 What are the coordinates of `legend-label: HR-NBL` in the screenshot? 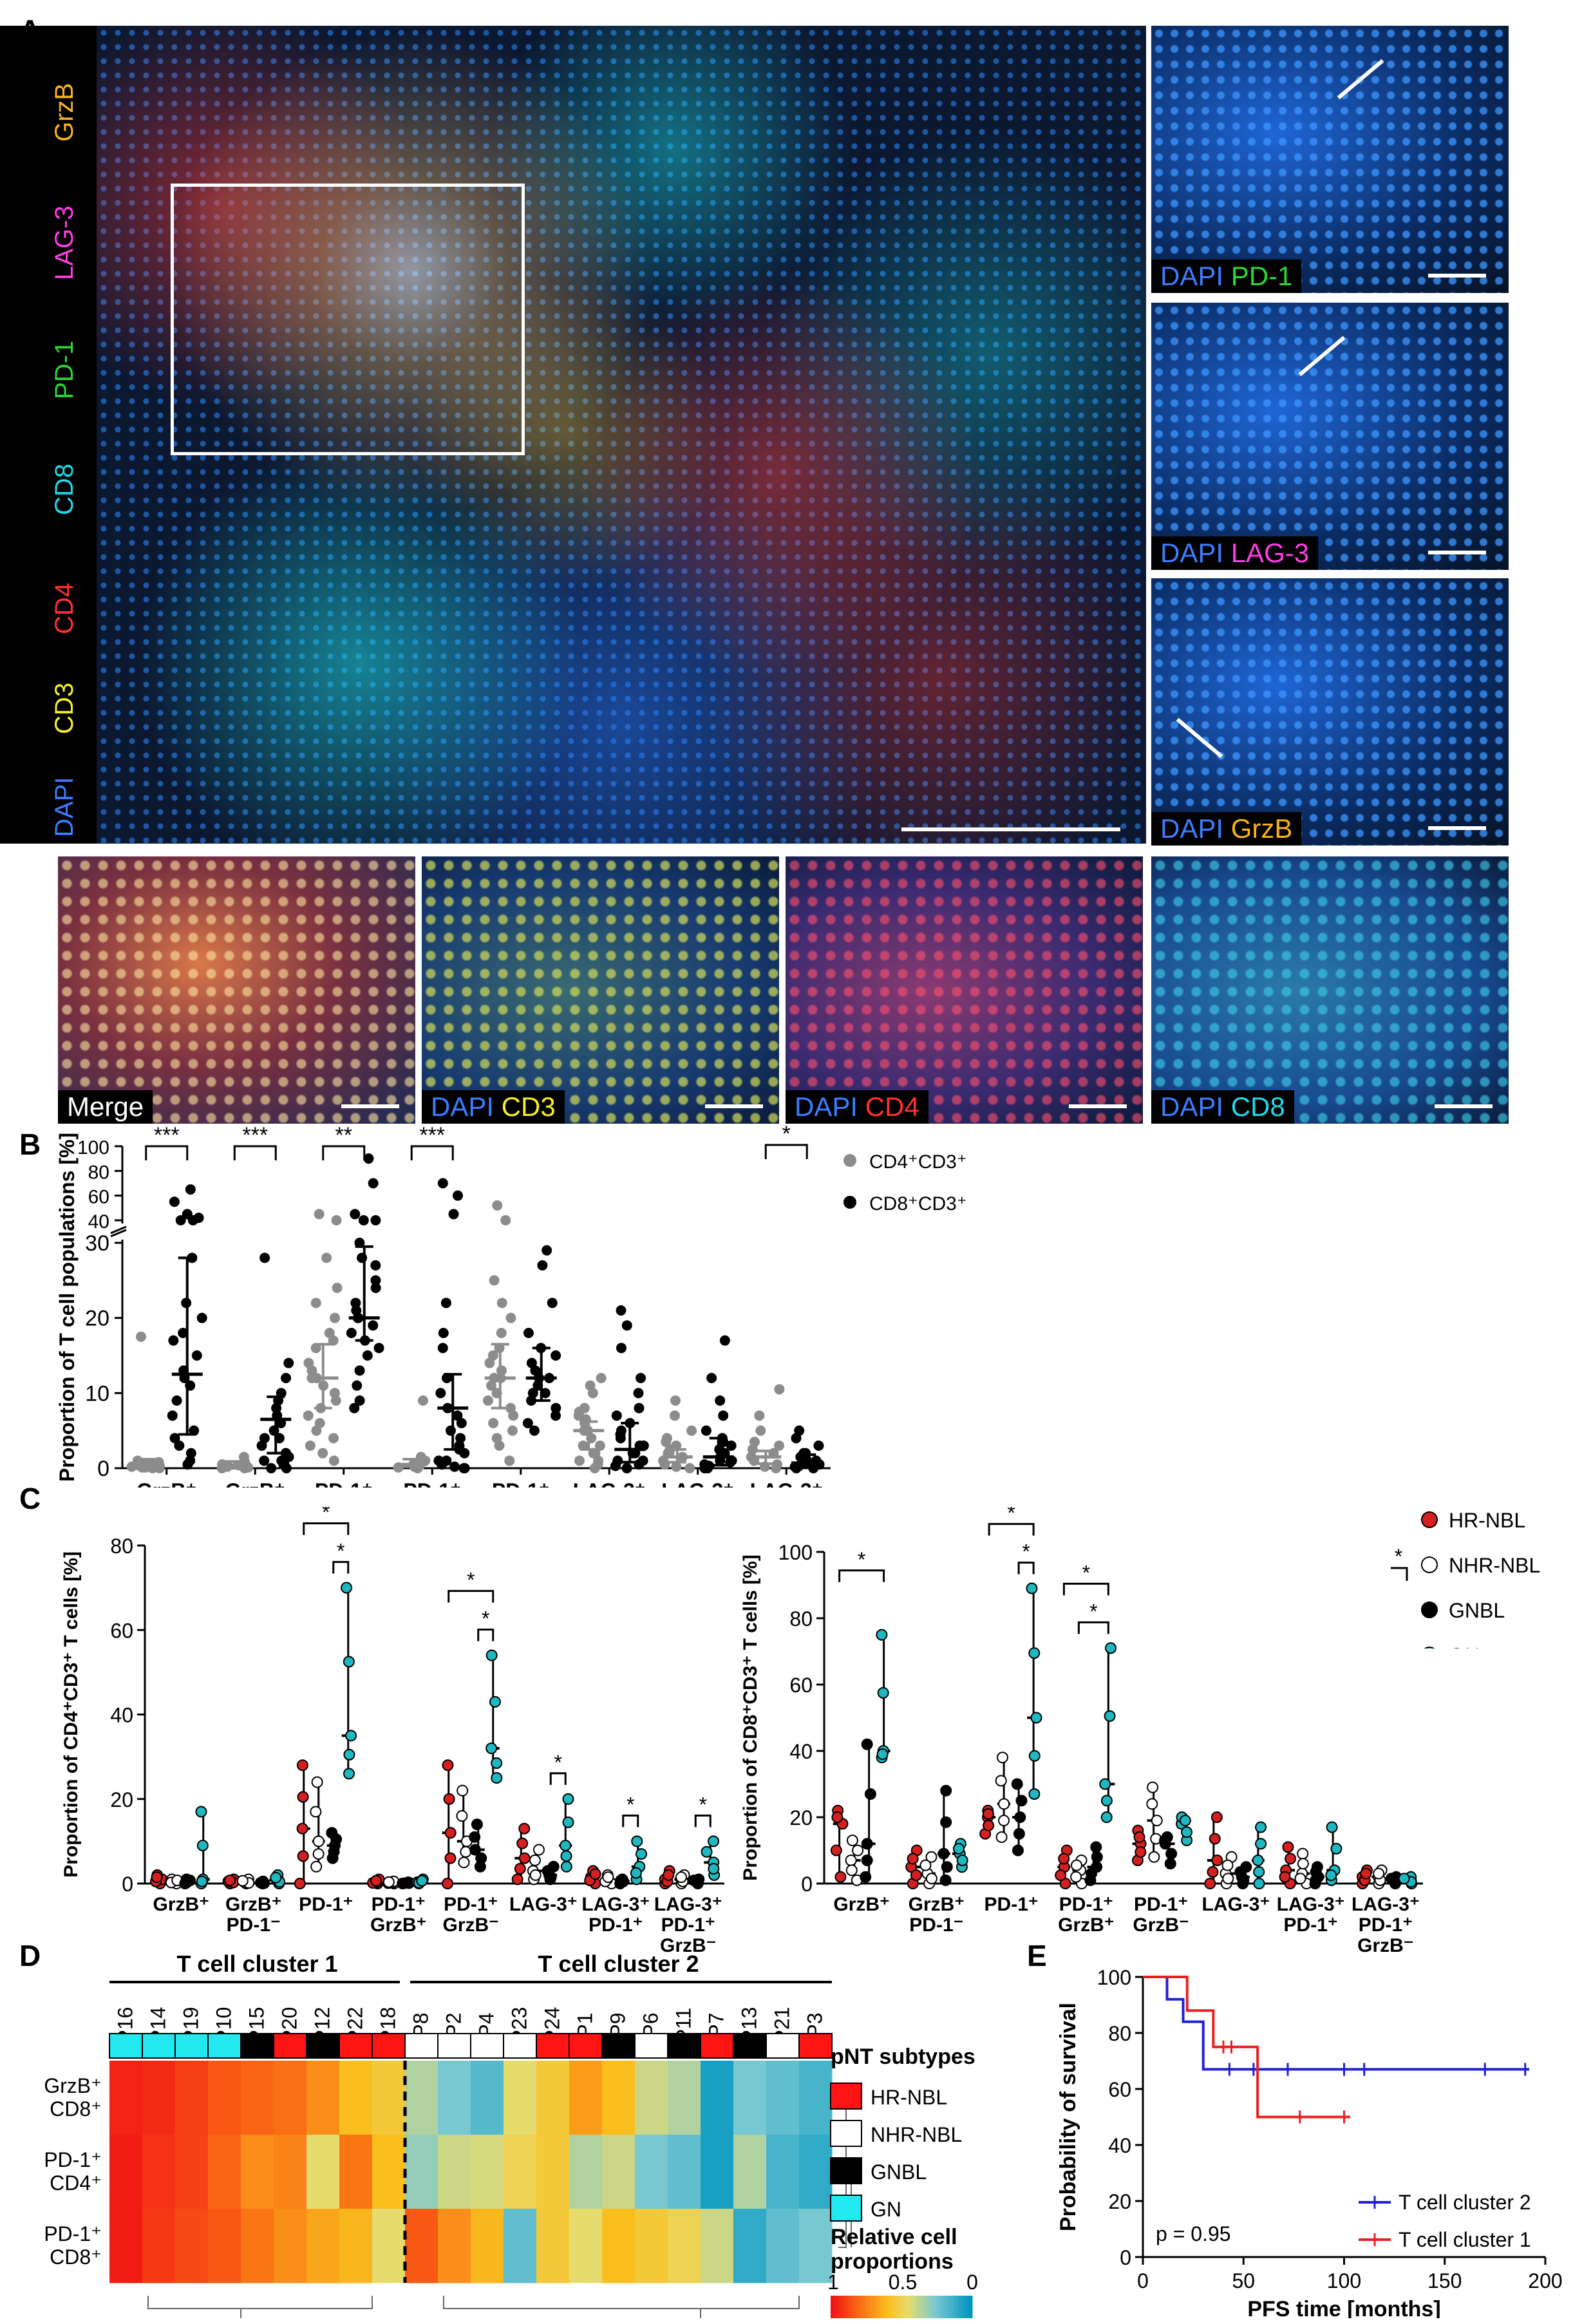 It's located at (1487, 1520).